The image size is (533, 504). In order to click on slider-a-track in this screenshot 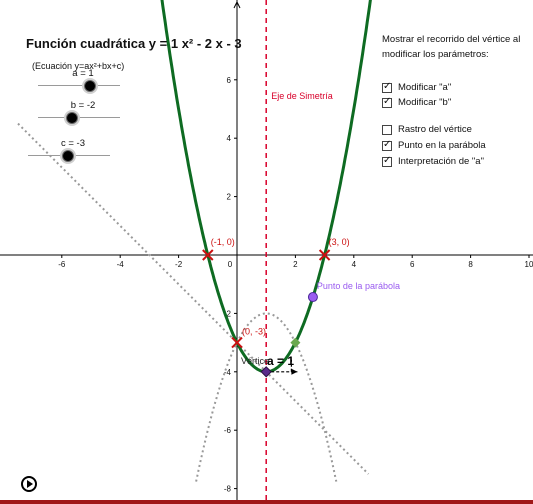, I will do `click(79, 85)`.